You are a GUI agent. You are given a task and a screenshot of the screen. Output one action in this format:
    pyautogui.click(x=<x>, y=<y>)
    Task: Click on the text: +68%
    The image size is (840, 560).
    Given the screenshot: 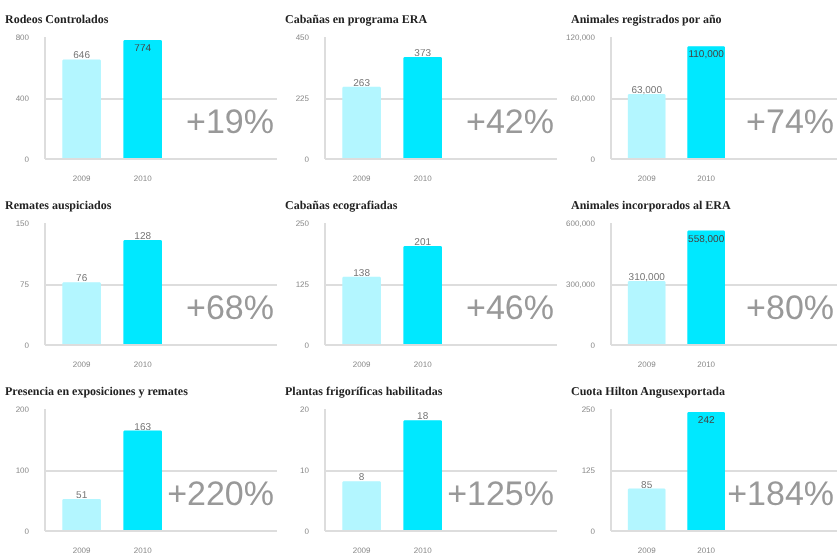 What is the action you would take?
    pyautogui.click(x=230, y=308)
    